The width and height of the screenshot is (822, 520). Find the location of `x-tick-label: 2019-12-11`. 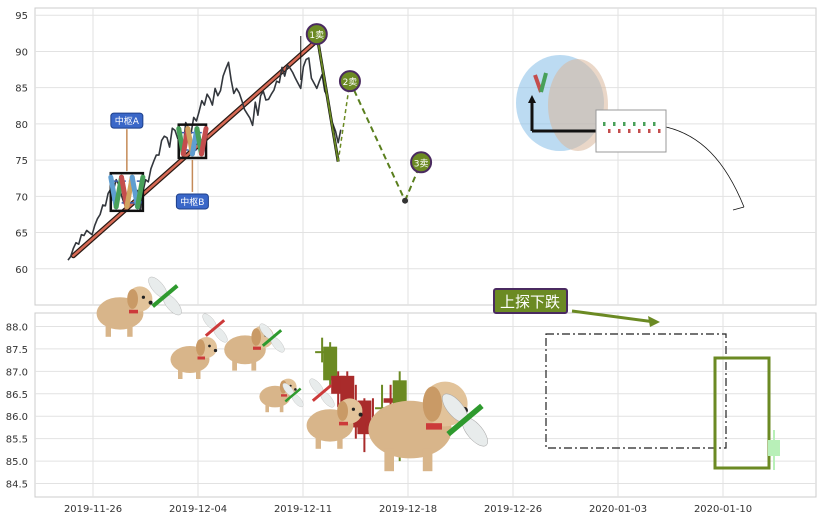

x-tick-label: 2019-12-11 is located at coordinates (303, 509).